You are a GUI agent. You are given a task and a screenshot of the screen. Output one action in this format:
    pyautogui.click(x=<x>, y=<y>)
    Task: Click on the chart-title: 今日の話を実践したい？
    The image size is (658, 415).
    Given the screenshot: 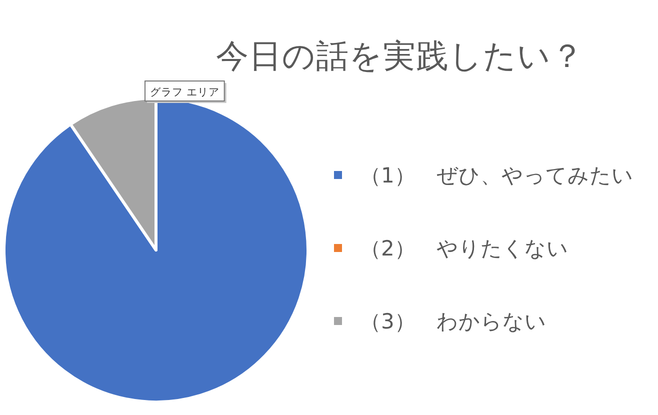 What is the action you would take?
    pyautogui.click(x=400, y=56)
    